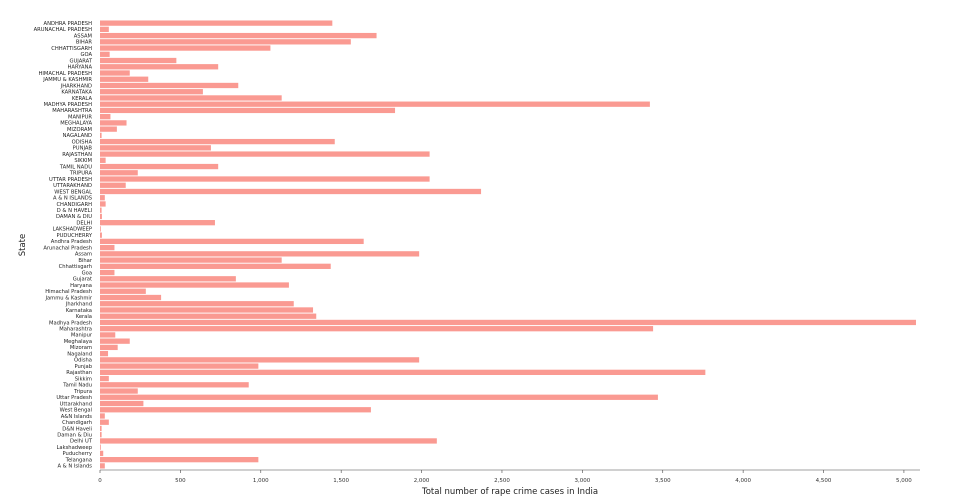 Image resolution: width=960 pixels, height=500 pixels. Describe the element at coordinates (77, 136) in the screenshot. I see `category-label: NAGALAND` at that location.